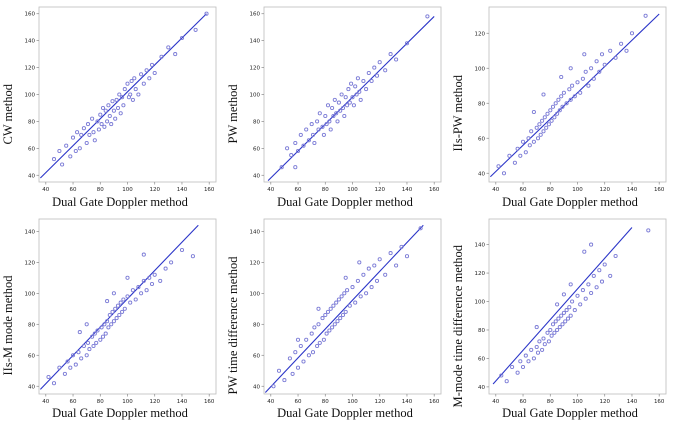  I want to click on y-axis-label: IIs-M mode method, so click(8, 325).